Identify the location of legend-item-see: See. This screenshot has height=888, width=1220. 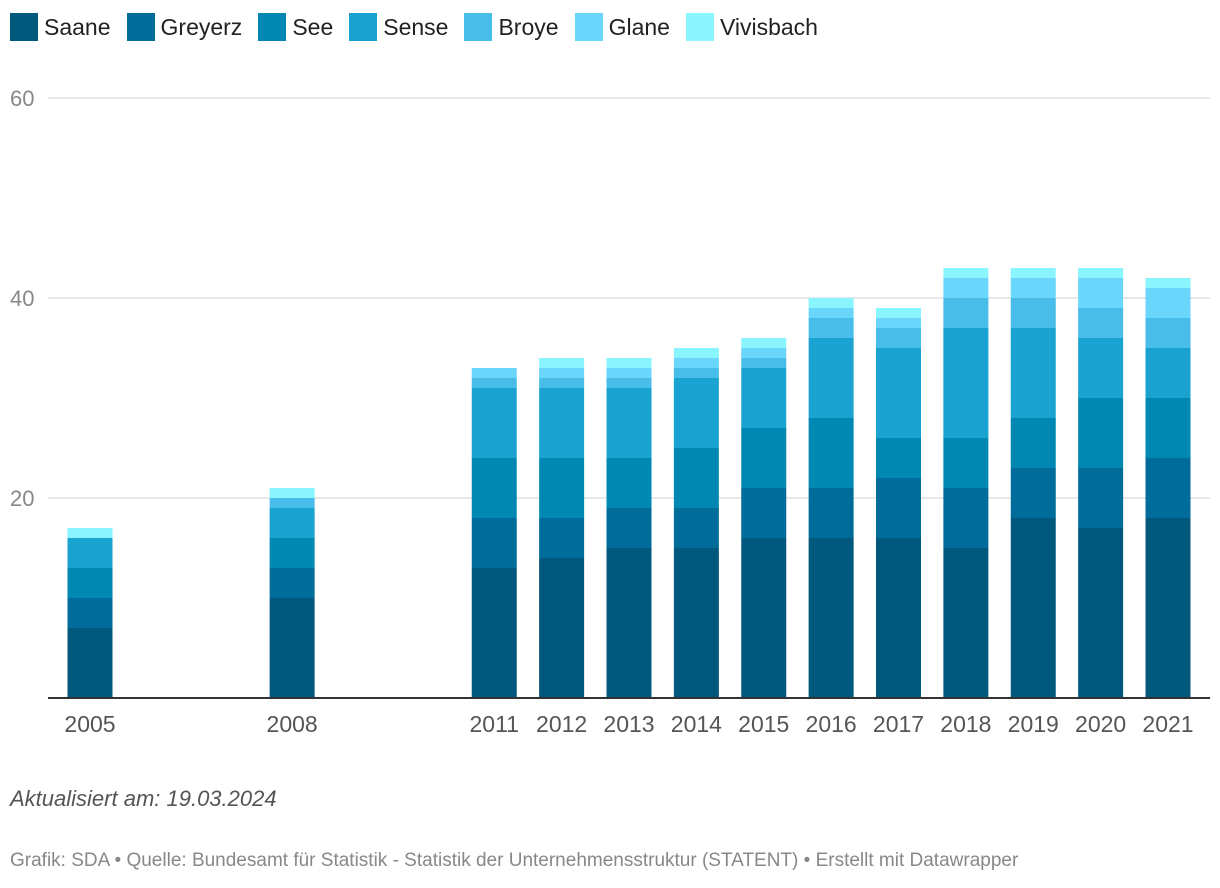
(295, 27).